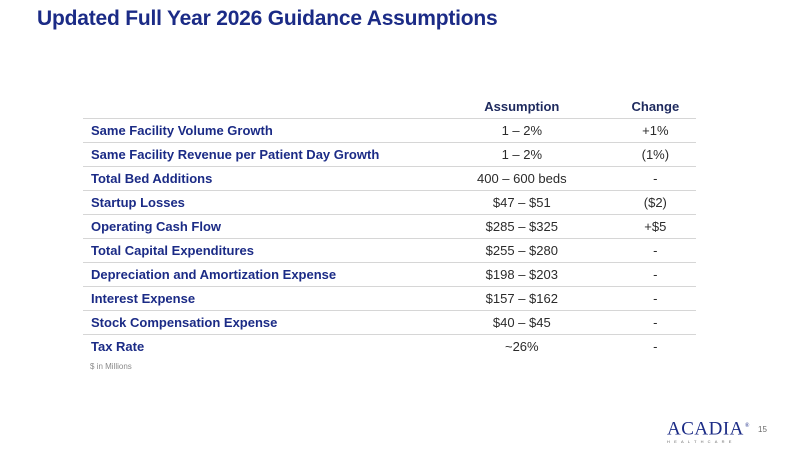 The image size is (800, 450). What do you see at coordinates (655, 154) in the screenshot?
I see `row-change: (1%)` at bounding box center [655, 154].